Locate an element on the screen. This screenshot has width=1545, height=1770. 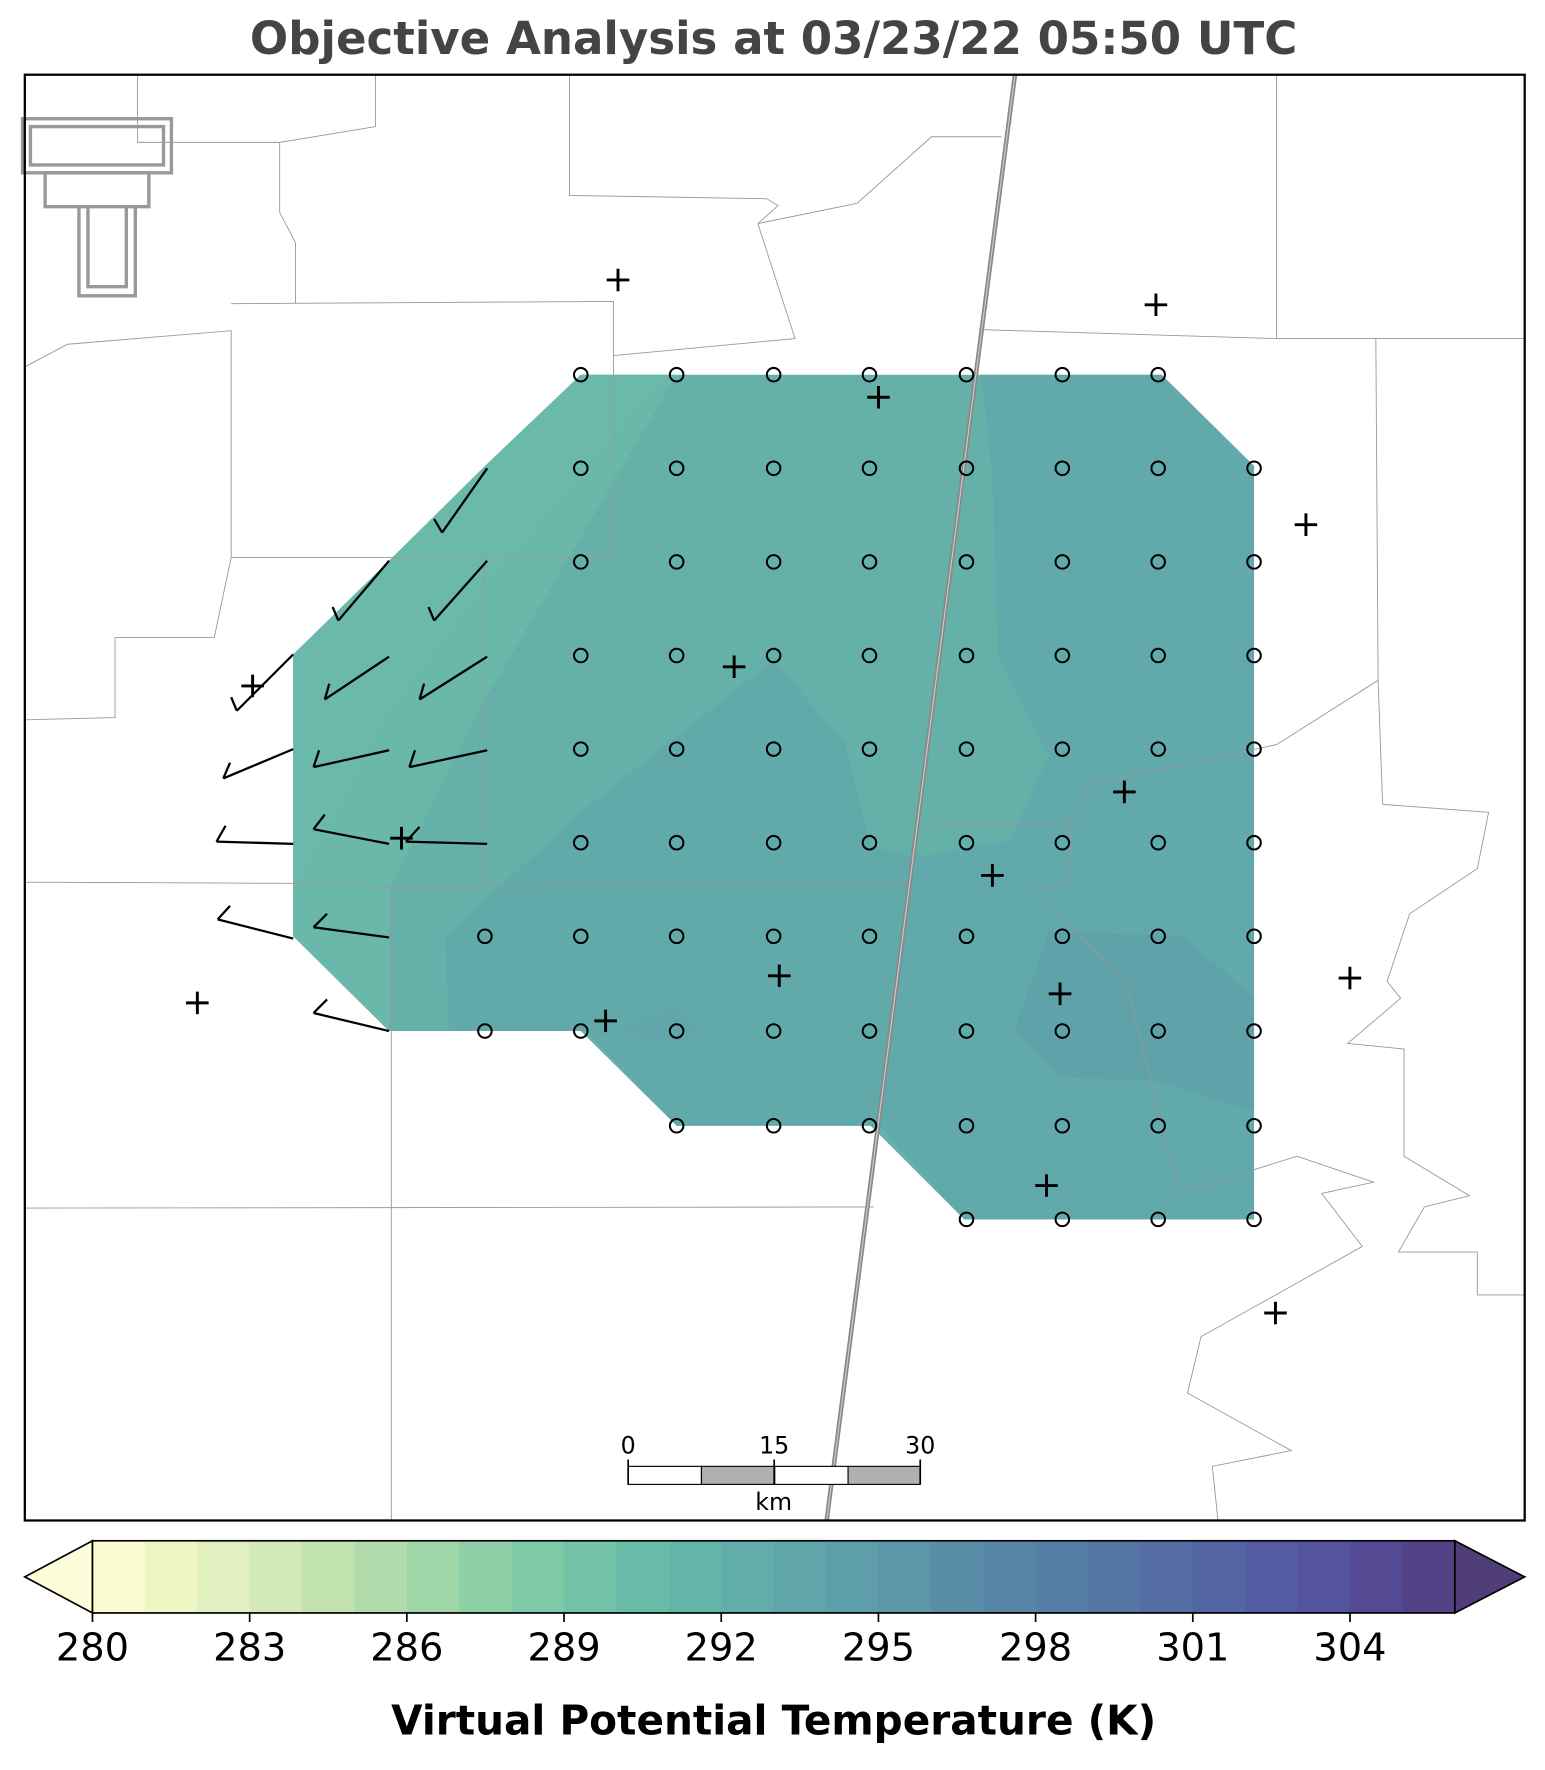
colorbar-extend-high is located at coordinates (1490, 1577).